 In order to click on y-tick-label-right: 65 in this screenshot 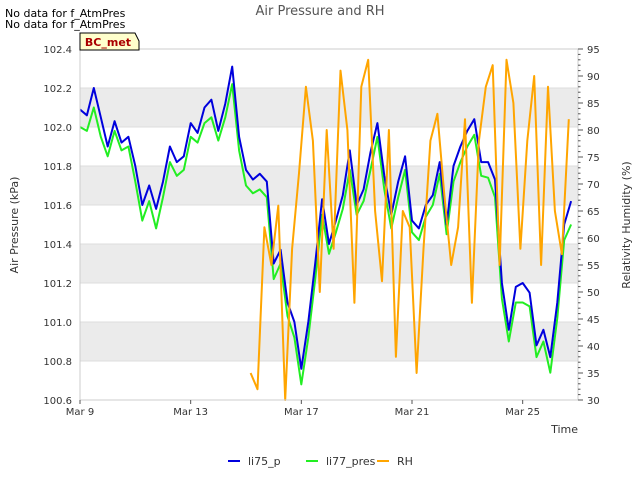, I will do `click(593, 212)`.